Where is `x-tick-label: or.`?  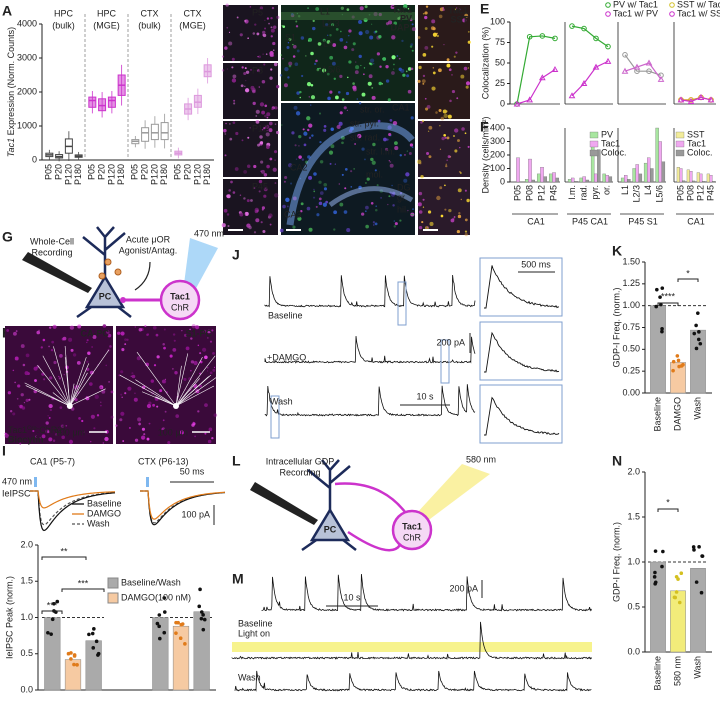
x-tick-label: or. is located at coordinates (607, 190).